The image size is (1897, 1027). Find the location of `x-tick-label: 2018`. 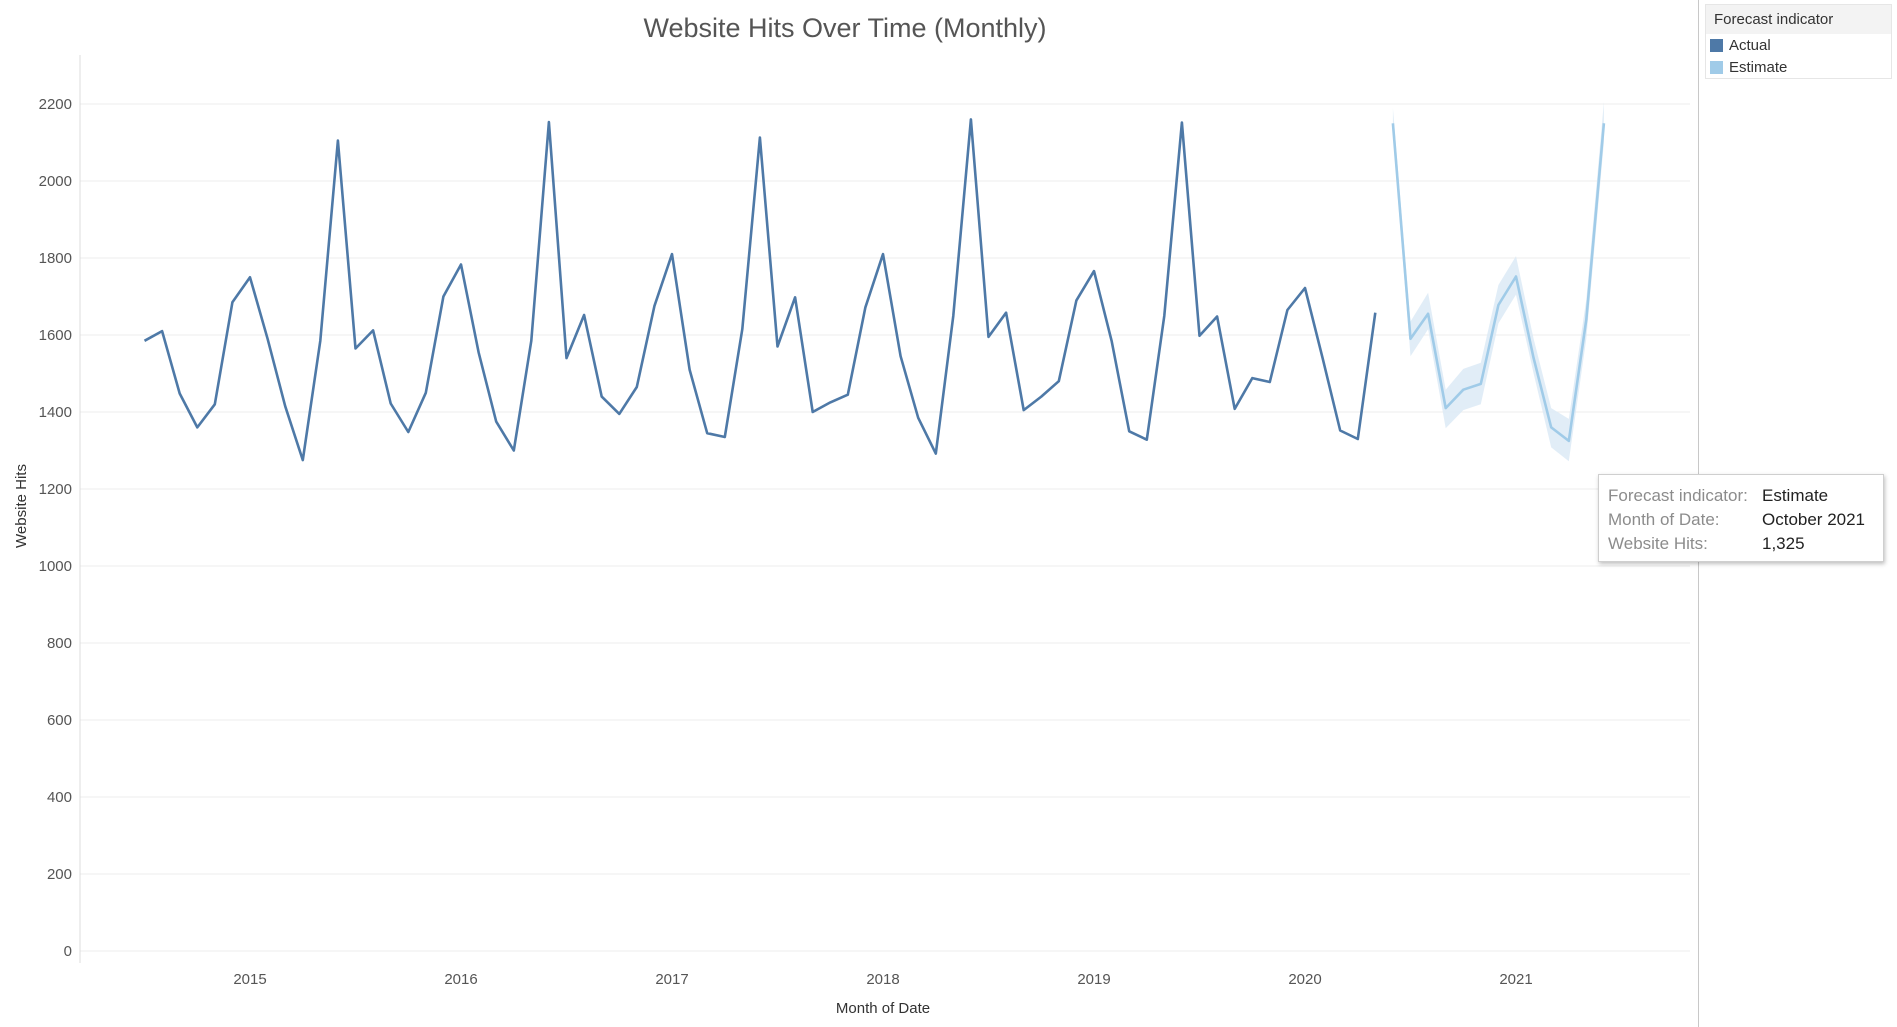

x-tick-label: 2018 is located at coordinates (882, 979).